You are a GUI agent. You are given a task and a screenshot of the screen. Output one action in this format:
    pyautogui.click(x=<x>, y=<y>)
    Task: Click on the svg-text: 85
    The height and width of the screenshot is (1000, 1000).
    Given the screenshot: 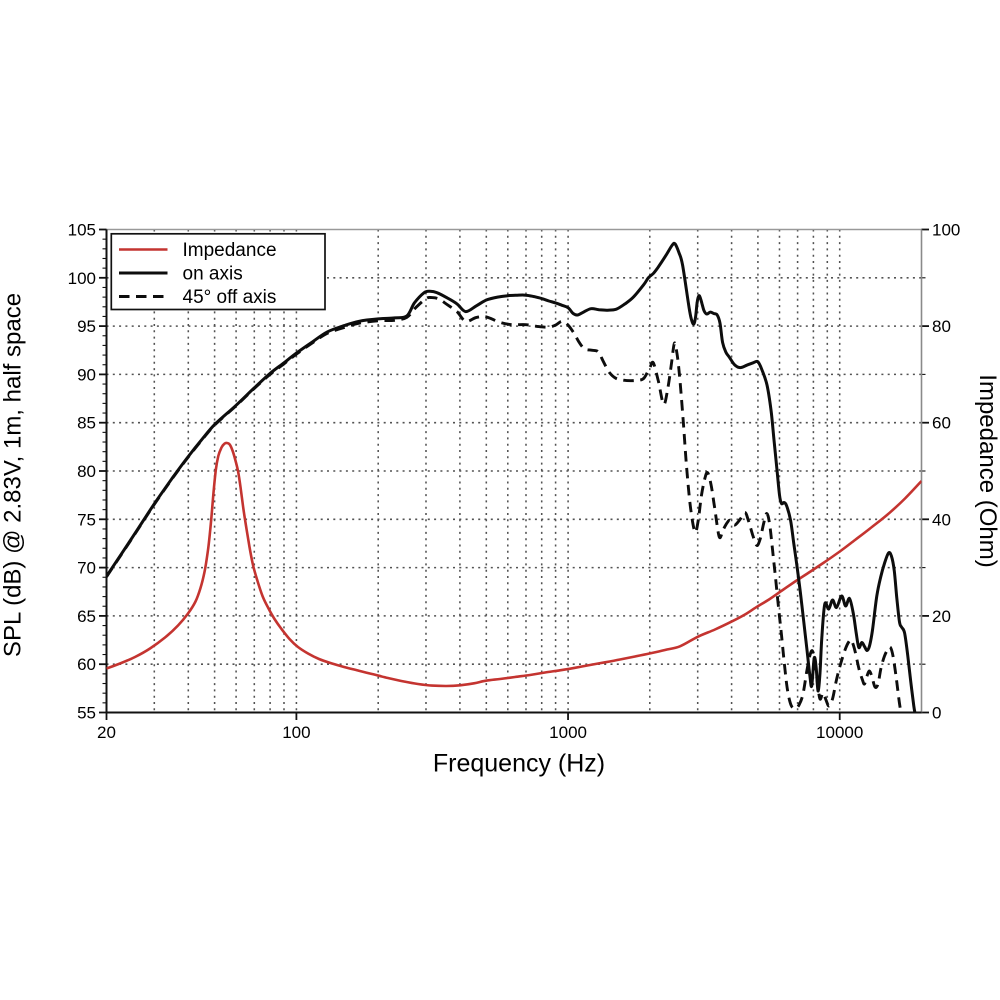 What is the action you would take?
    pyautogui.click(x=86, y=423)
    